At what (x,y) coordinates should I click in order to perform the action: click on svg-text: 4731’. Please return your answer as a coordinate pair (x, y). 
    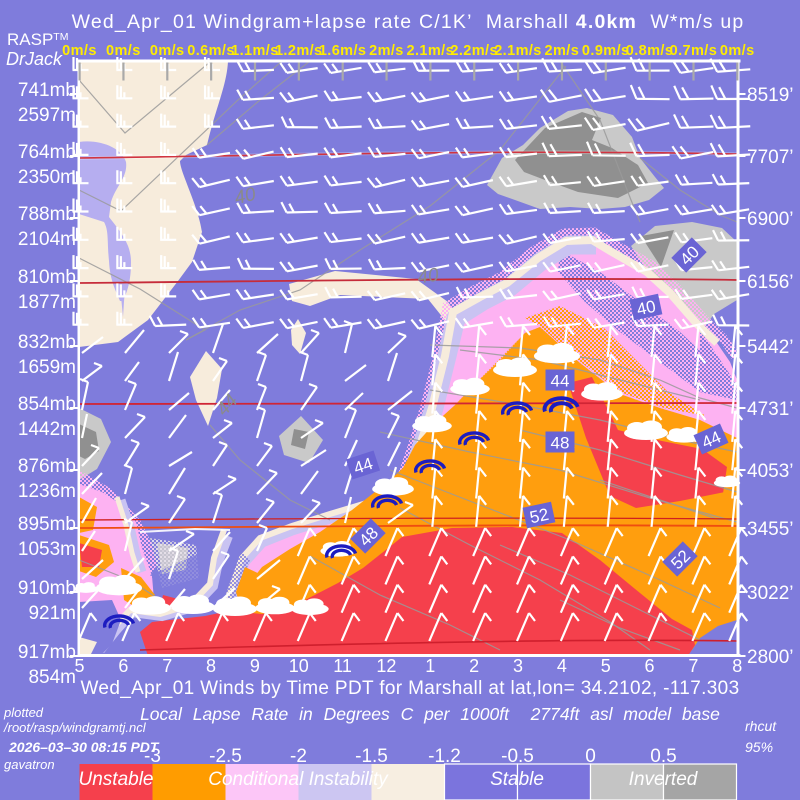
    Looking at the image, I should click on (770, 409).